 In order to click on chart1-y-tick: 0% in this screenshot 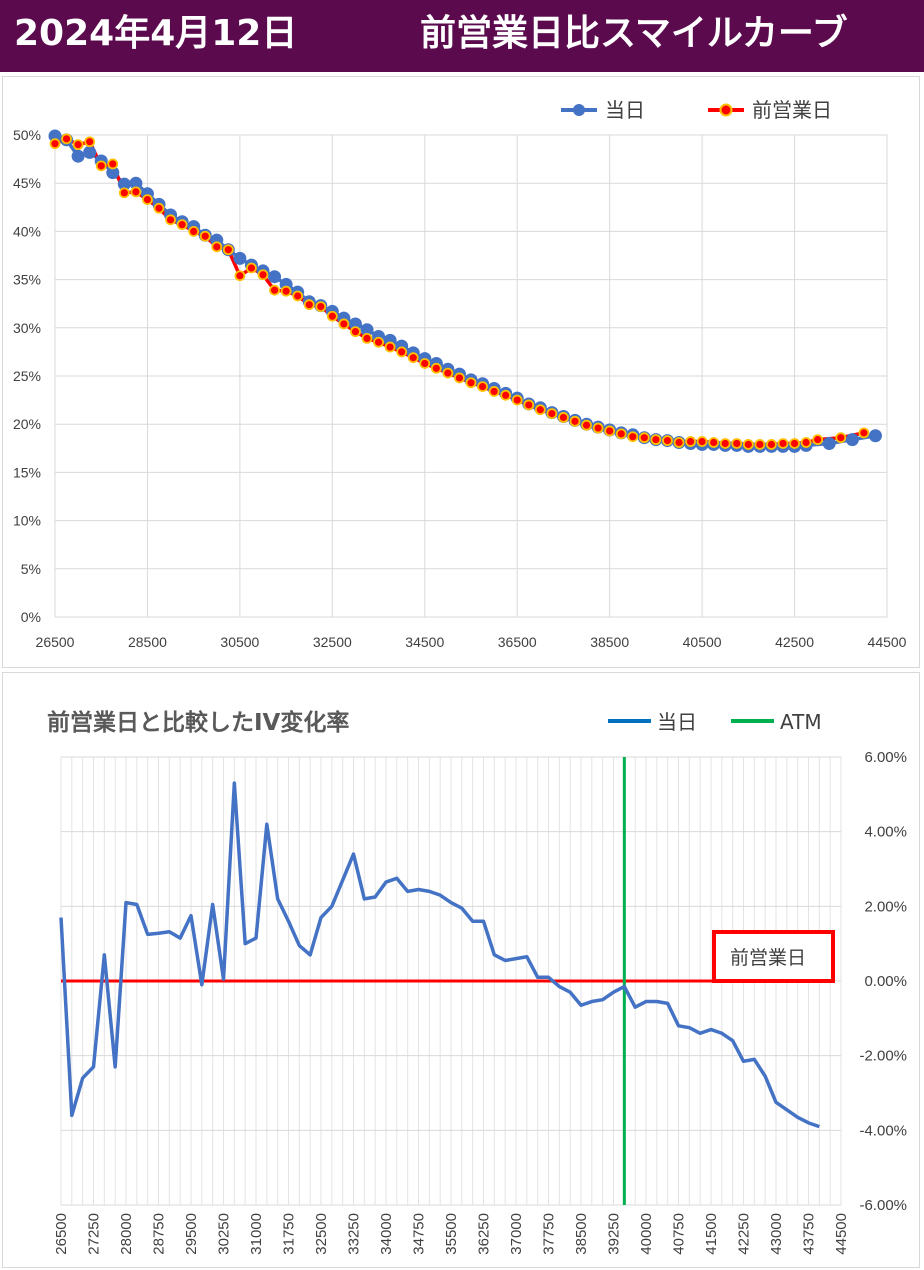, I will do `click(31, 617)`.